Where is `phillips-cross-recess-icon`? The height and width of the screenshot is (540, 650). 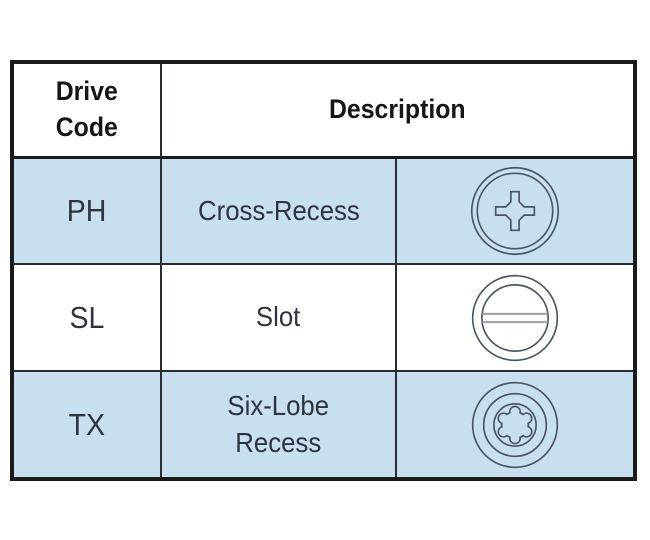
phillips-cross-recess-icon is located at coordinates (515, 211).